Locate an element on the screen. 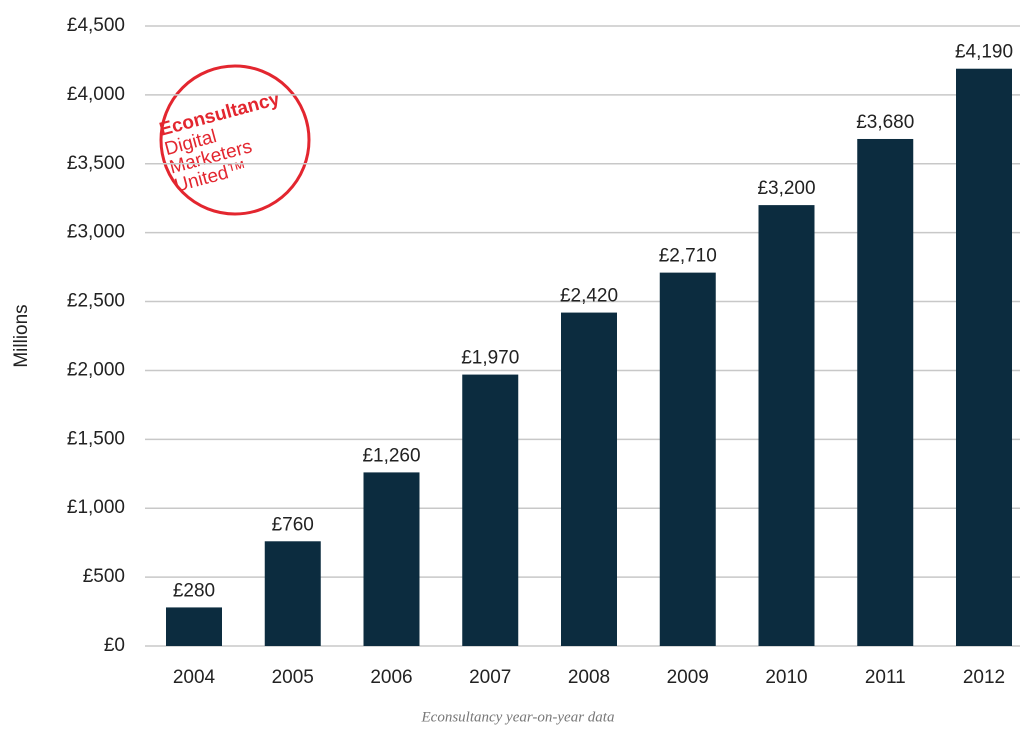 The width and height of the screenshot is (1025, 730). x-tick-label: 2006 is located at coordinates (391, 677).